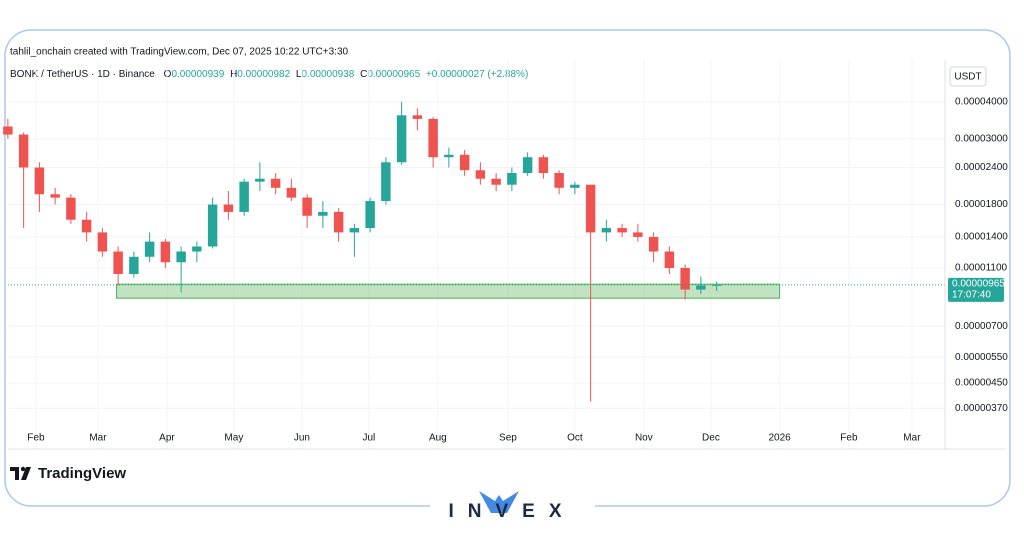 This screenshot has height=538, width=1024. Describe the element at coordinates (981, 101) in the screenshot. I see `y-tick-label: 0.00004000` at that location.